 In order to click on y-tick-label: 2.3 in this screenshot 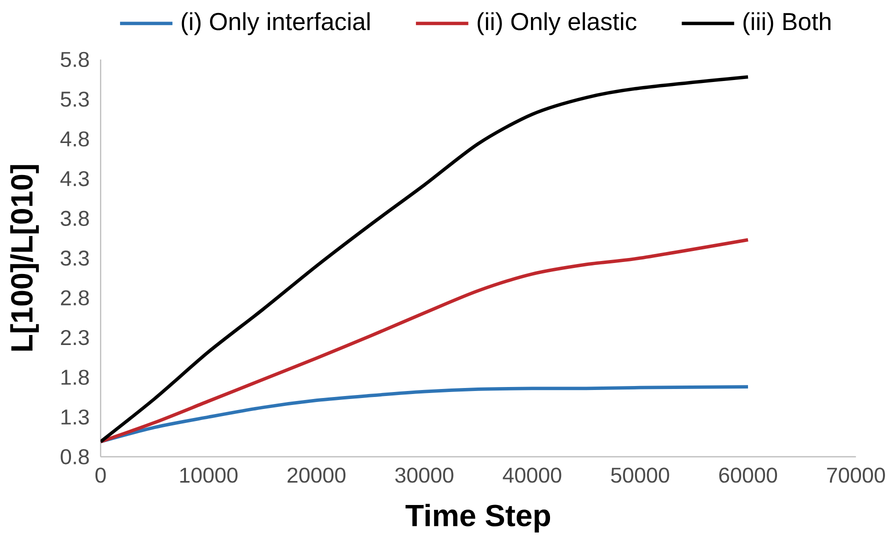, I will do `click(74, 338)`.